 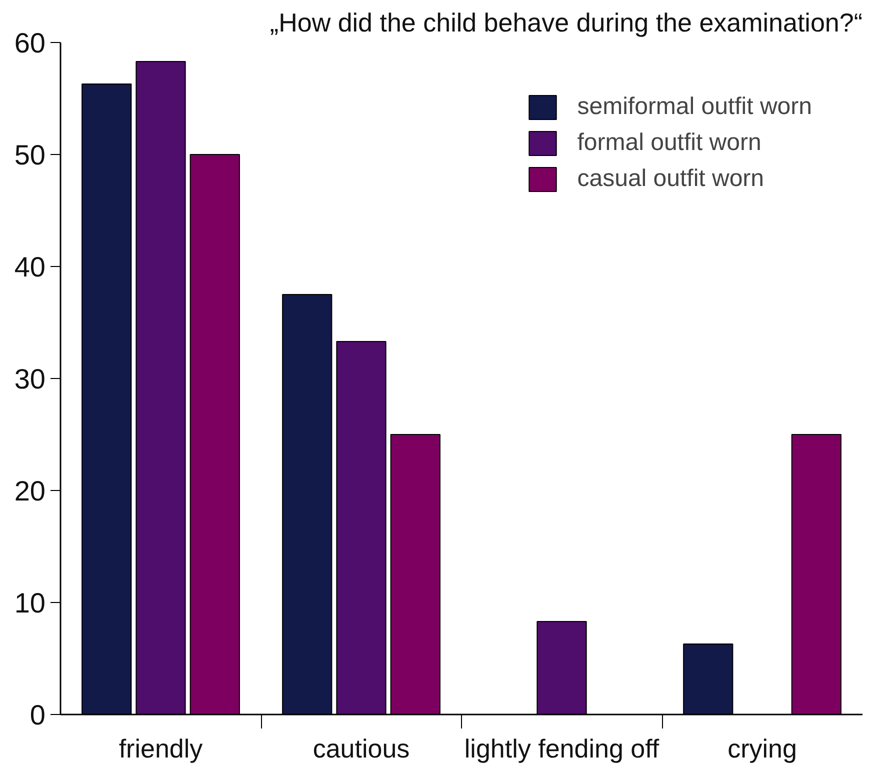 I want to click on chart-title: „How did the child behave during the examination?“, so click(x=566, y=23).